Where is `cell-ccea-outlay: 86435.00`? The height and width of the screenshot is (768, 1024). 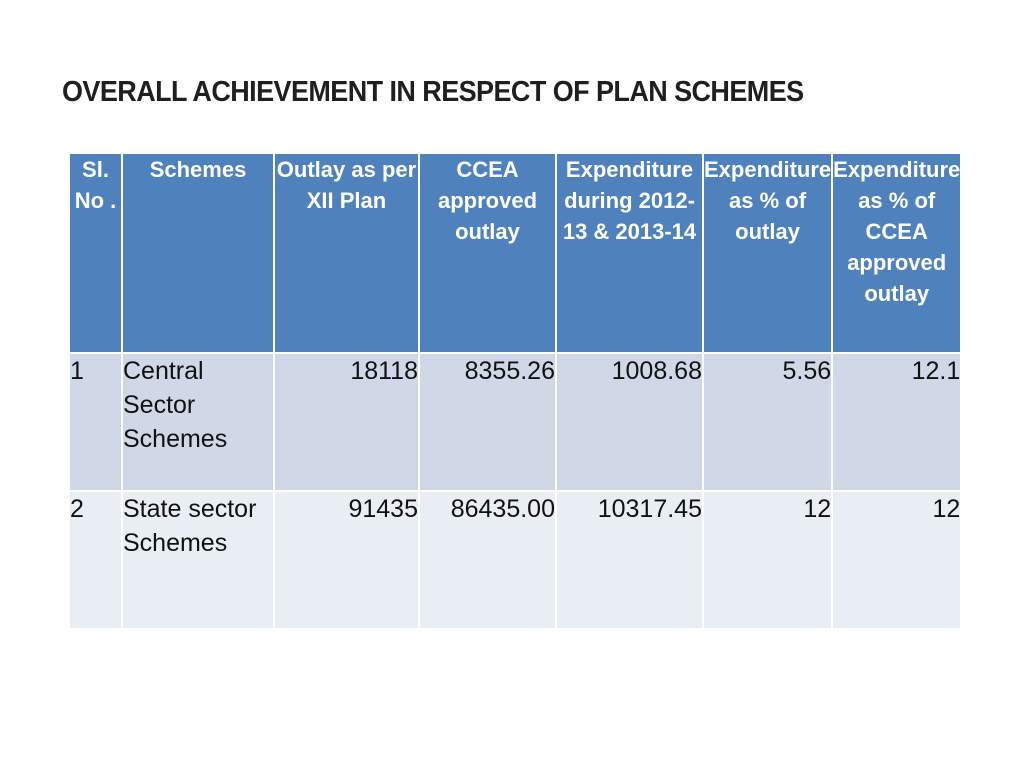 cell-ccea-outlay: 86435.00 is located at coordinates (487, 560).